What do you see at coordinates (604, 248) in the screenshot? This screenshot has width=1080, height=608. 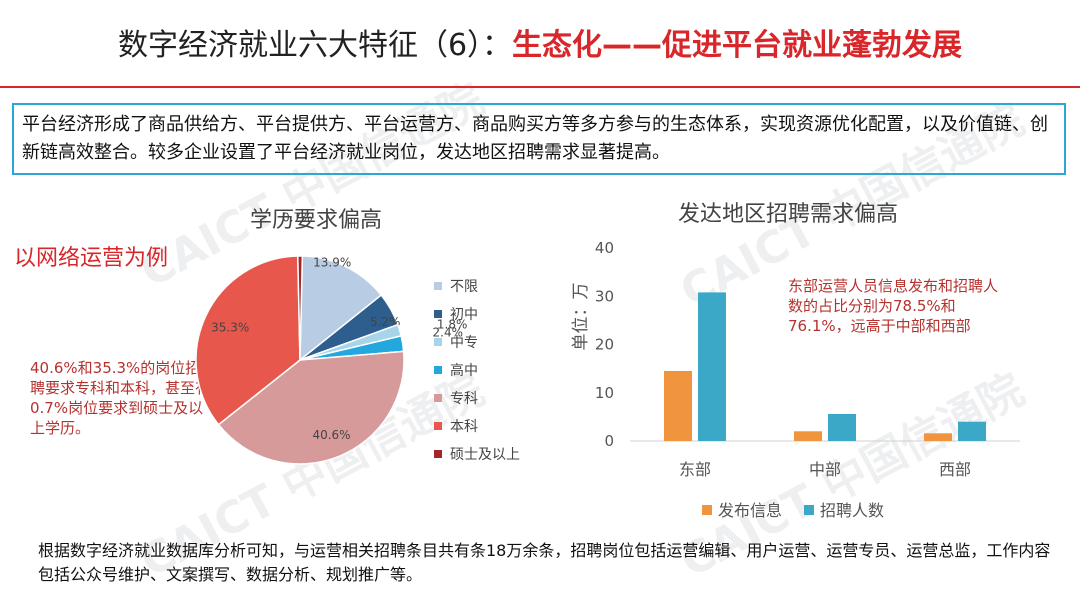 I see `y-tick-label: 40` at bounding box center [604, 248].